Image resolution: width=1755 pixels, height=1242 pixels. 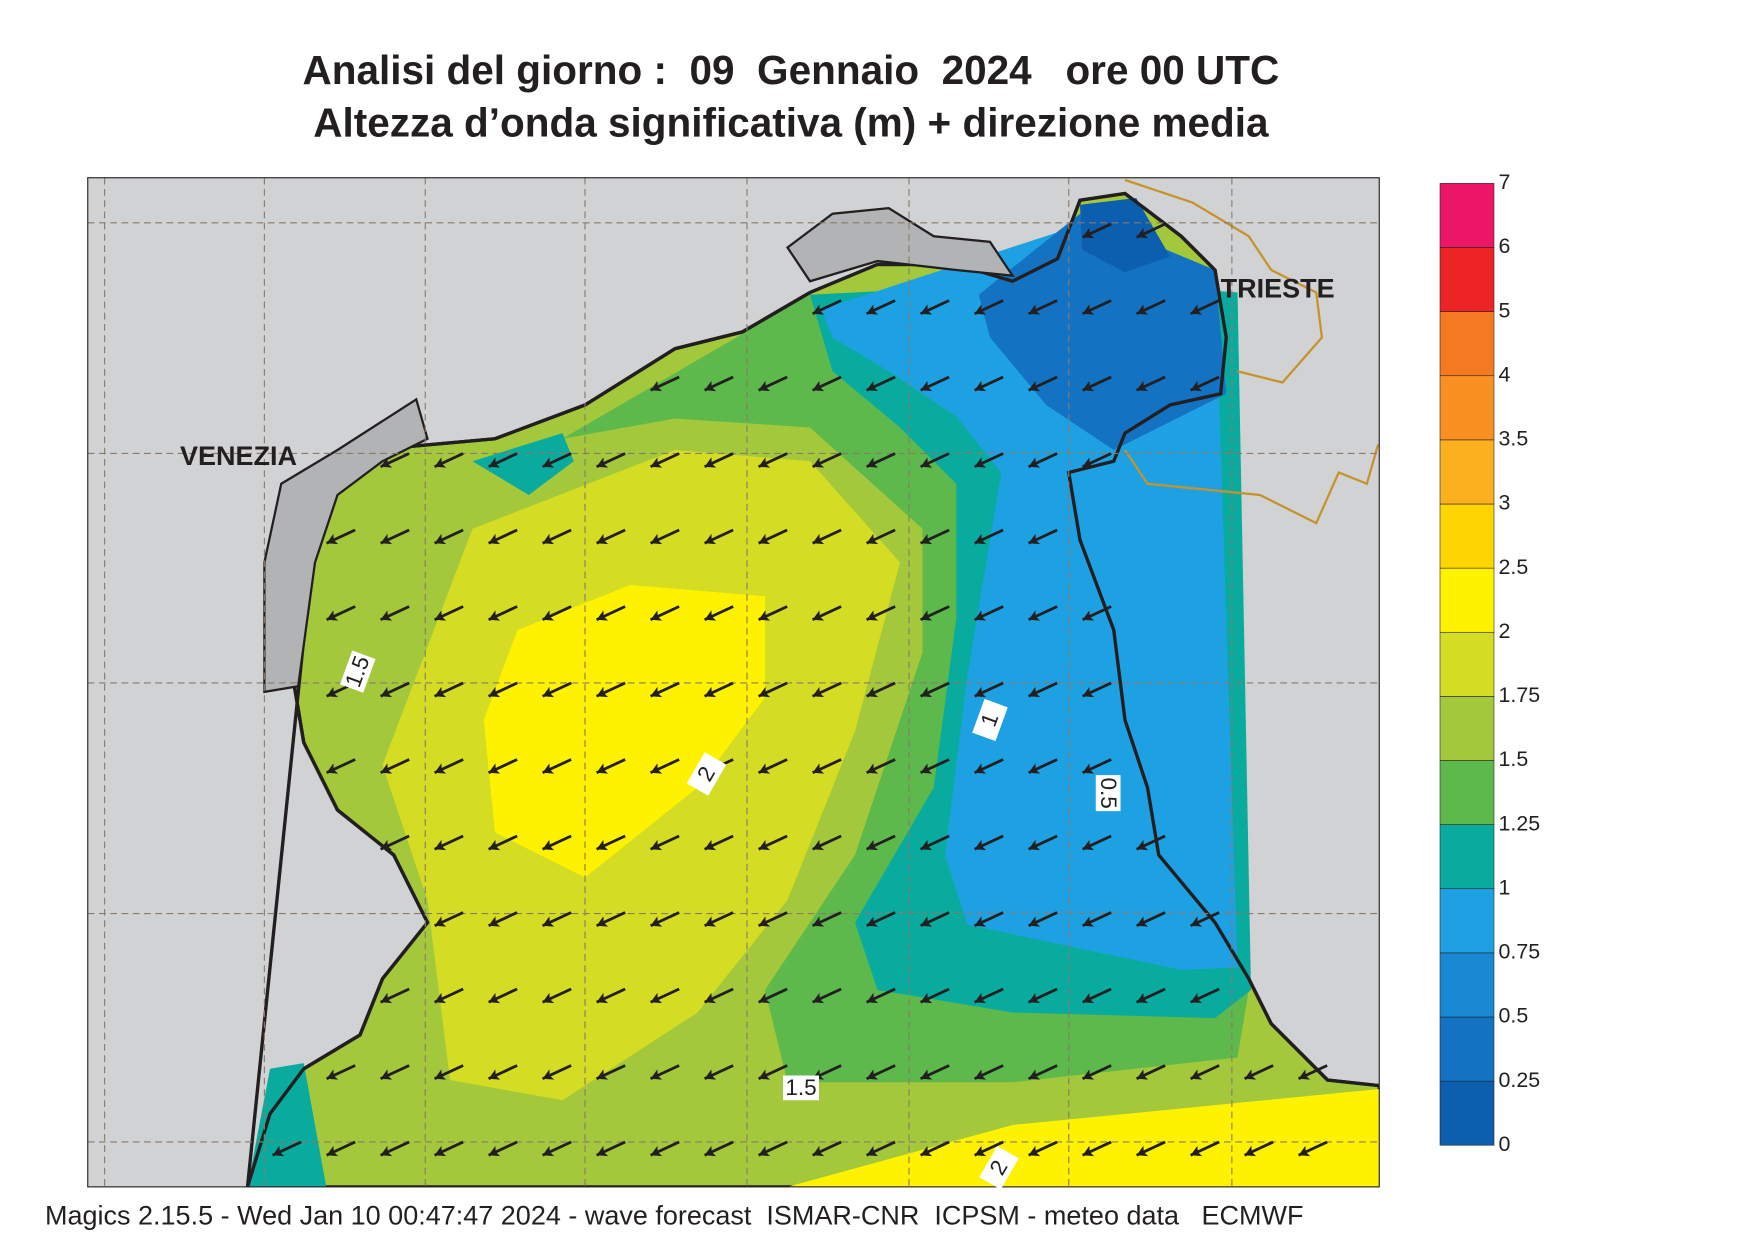 What do you see at coordinates (1520, 695) in the screenshot?
I see `colorbar-label: 1.75` at bounding box center [1520, 695].